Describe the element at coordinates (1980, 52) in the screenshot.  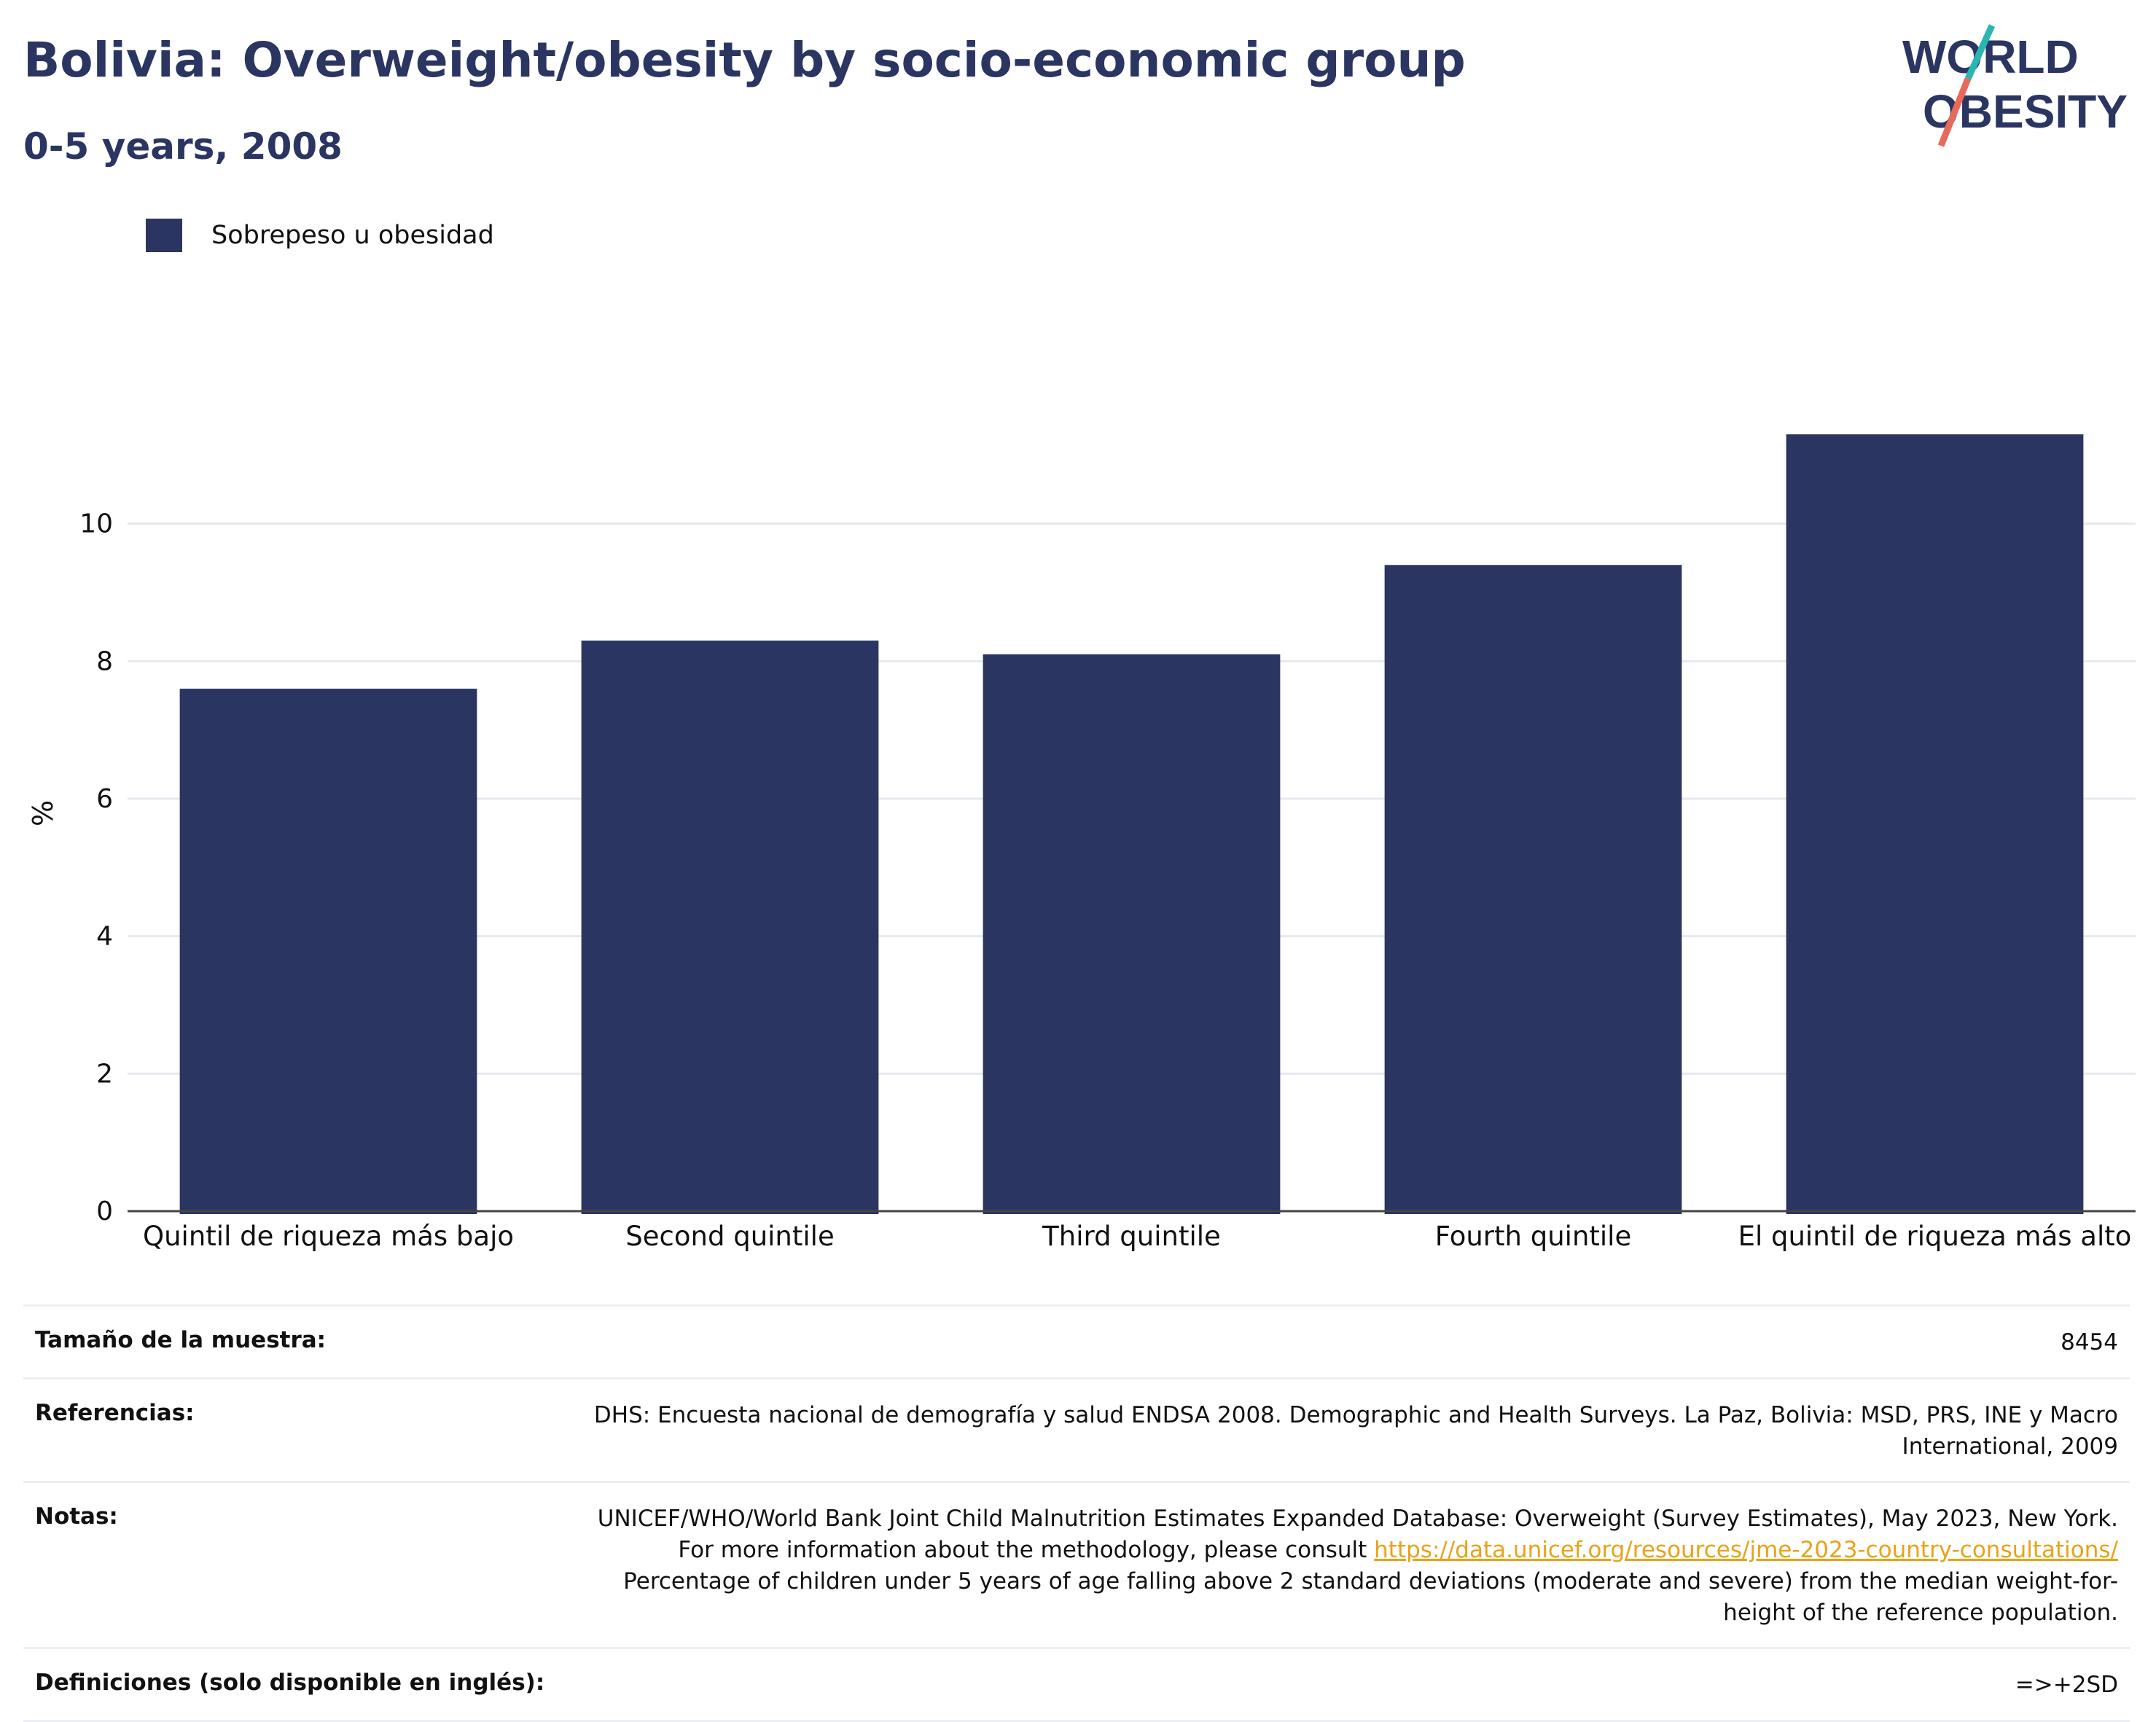
I see `logo-slash-teal` at that location.